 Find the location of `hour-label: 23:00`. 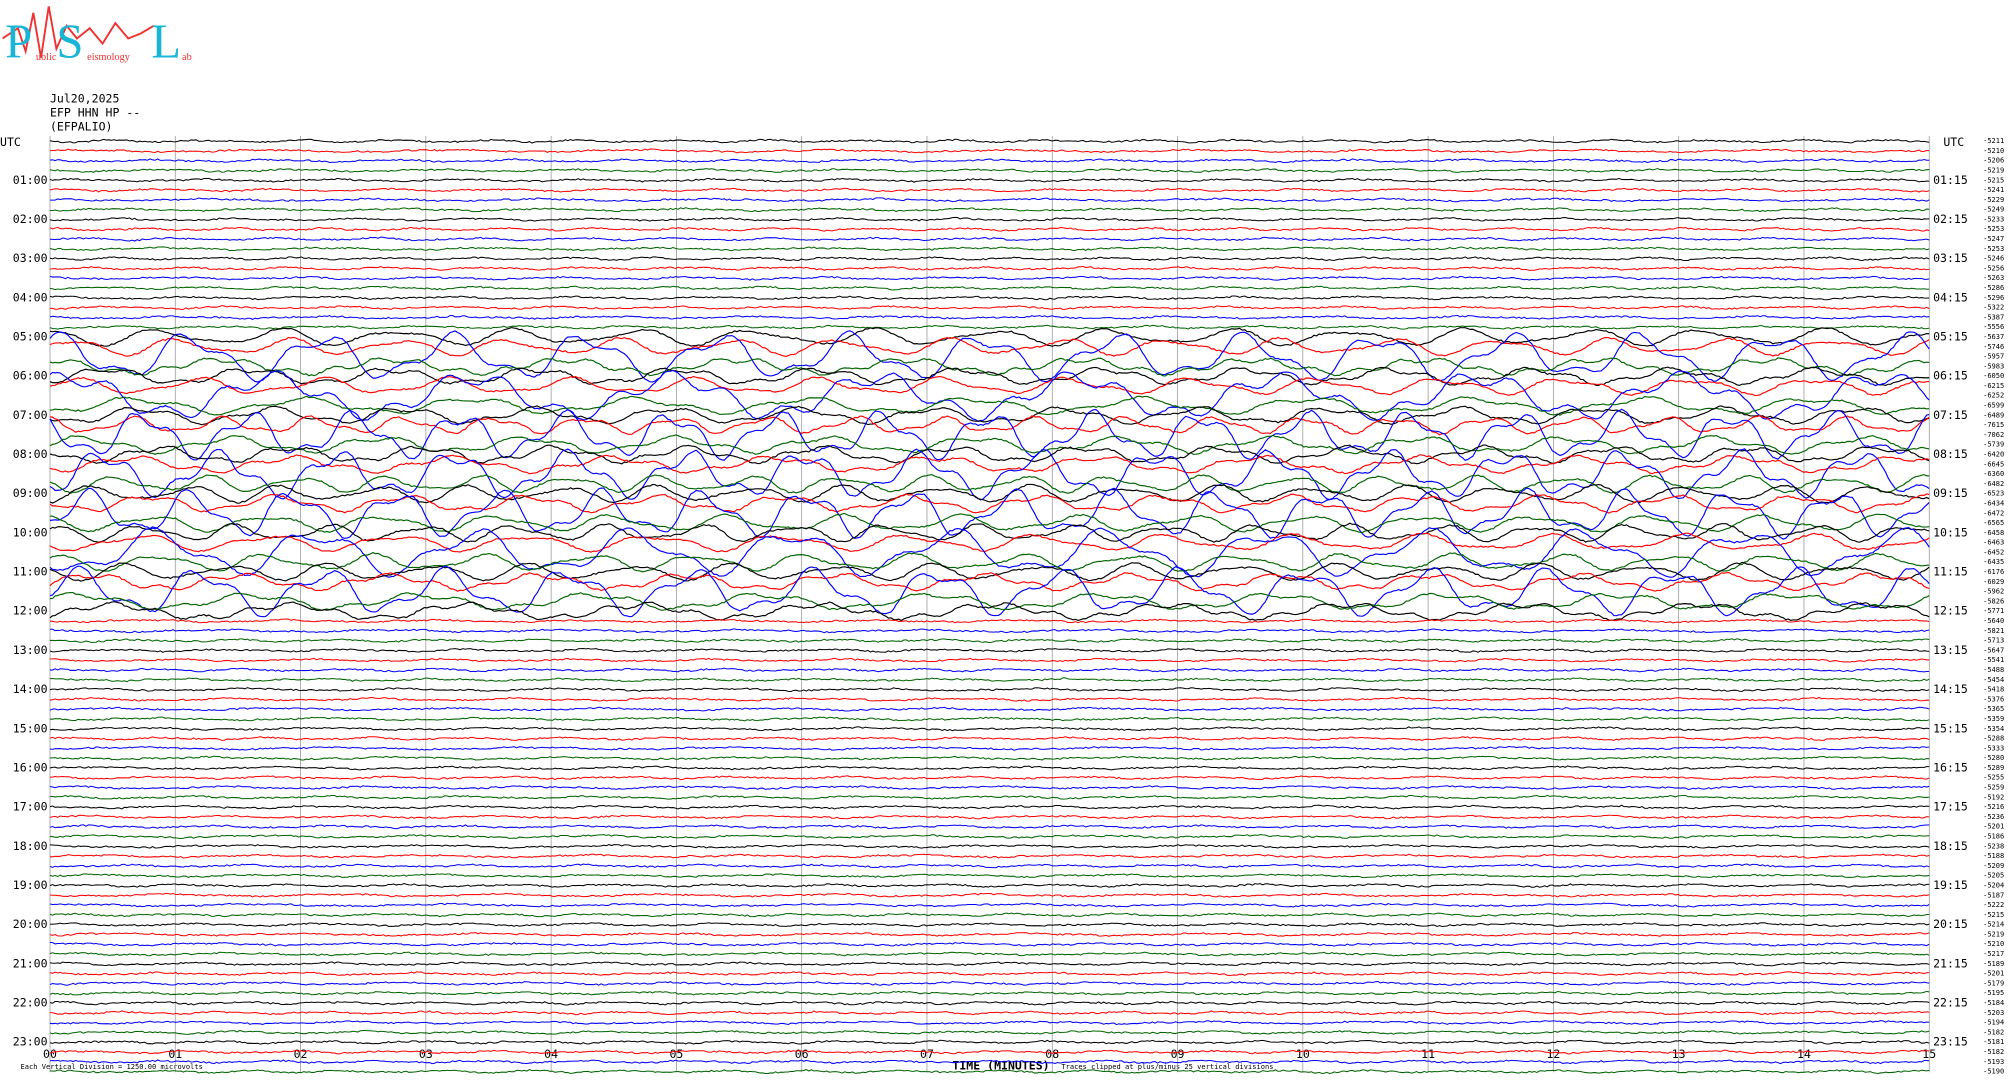

hour-label: 23:00 is located at coordinates (30, 1042).